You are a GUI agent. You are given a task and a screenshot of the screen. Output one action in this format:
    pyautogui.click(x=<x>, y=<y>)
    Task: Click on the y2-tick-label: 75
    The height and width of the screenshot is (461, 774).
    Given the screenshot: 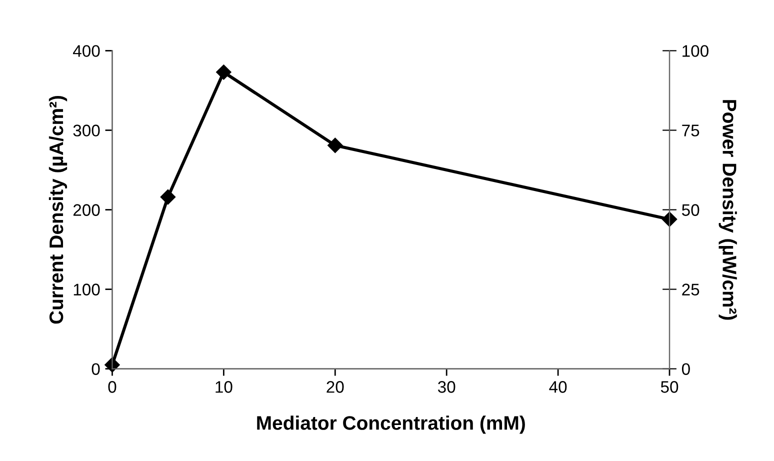 What is the action you would take?
    pyautogui.click(x=691, y=130)
    